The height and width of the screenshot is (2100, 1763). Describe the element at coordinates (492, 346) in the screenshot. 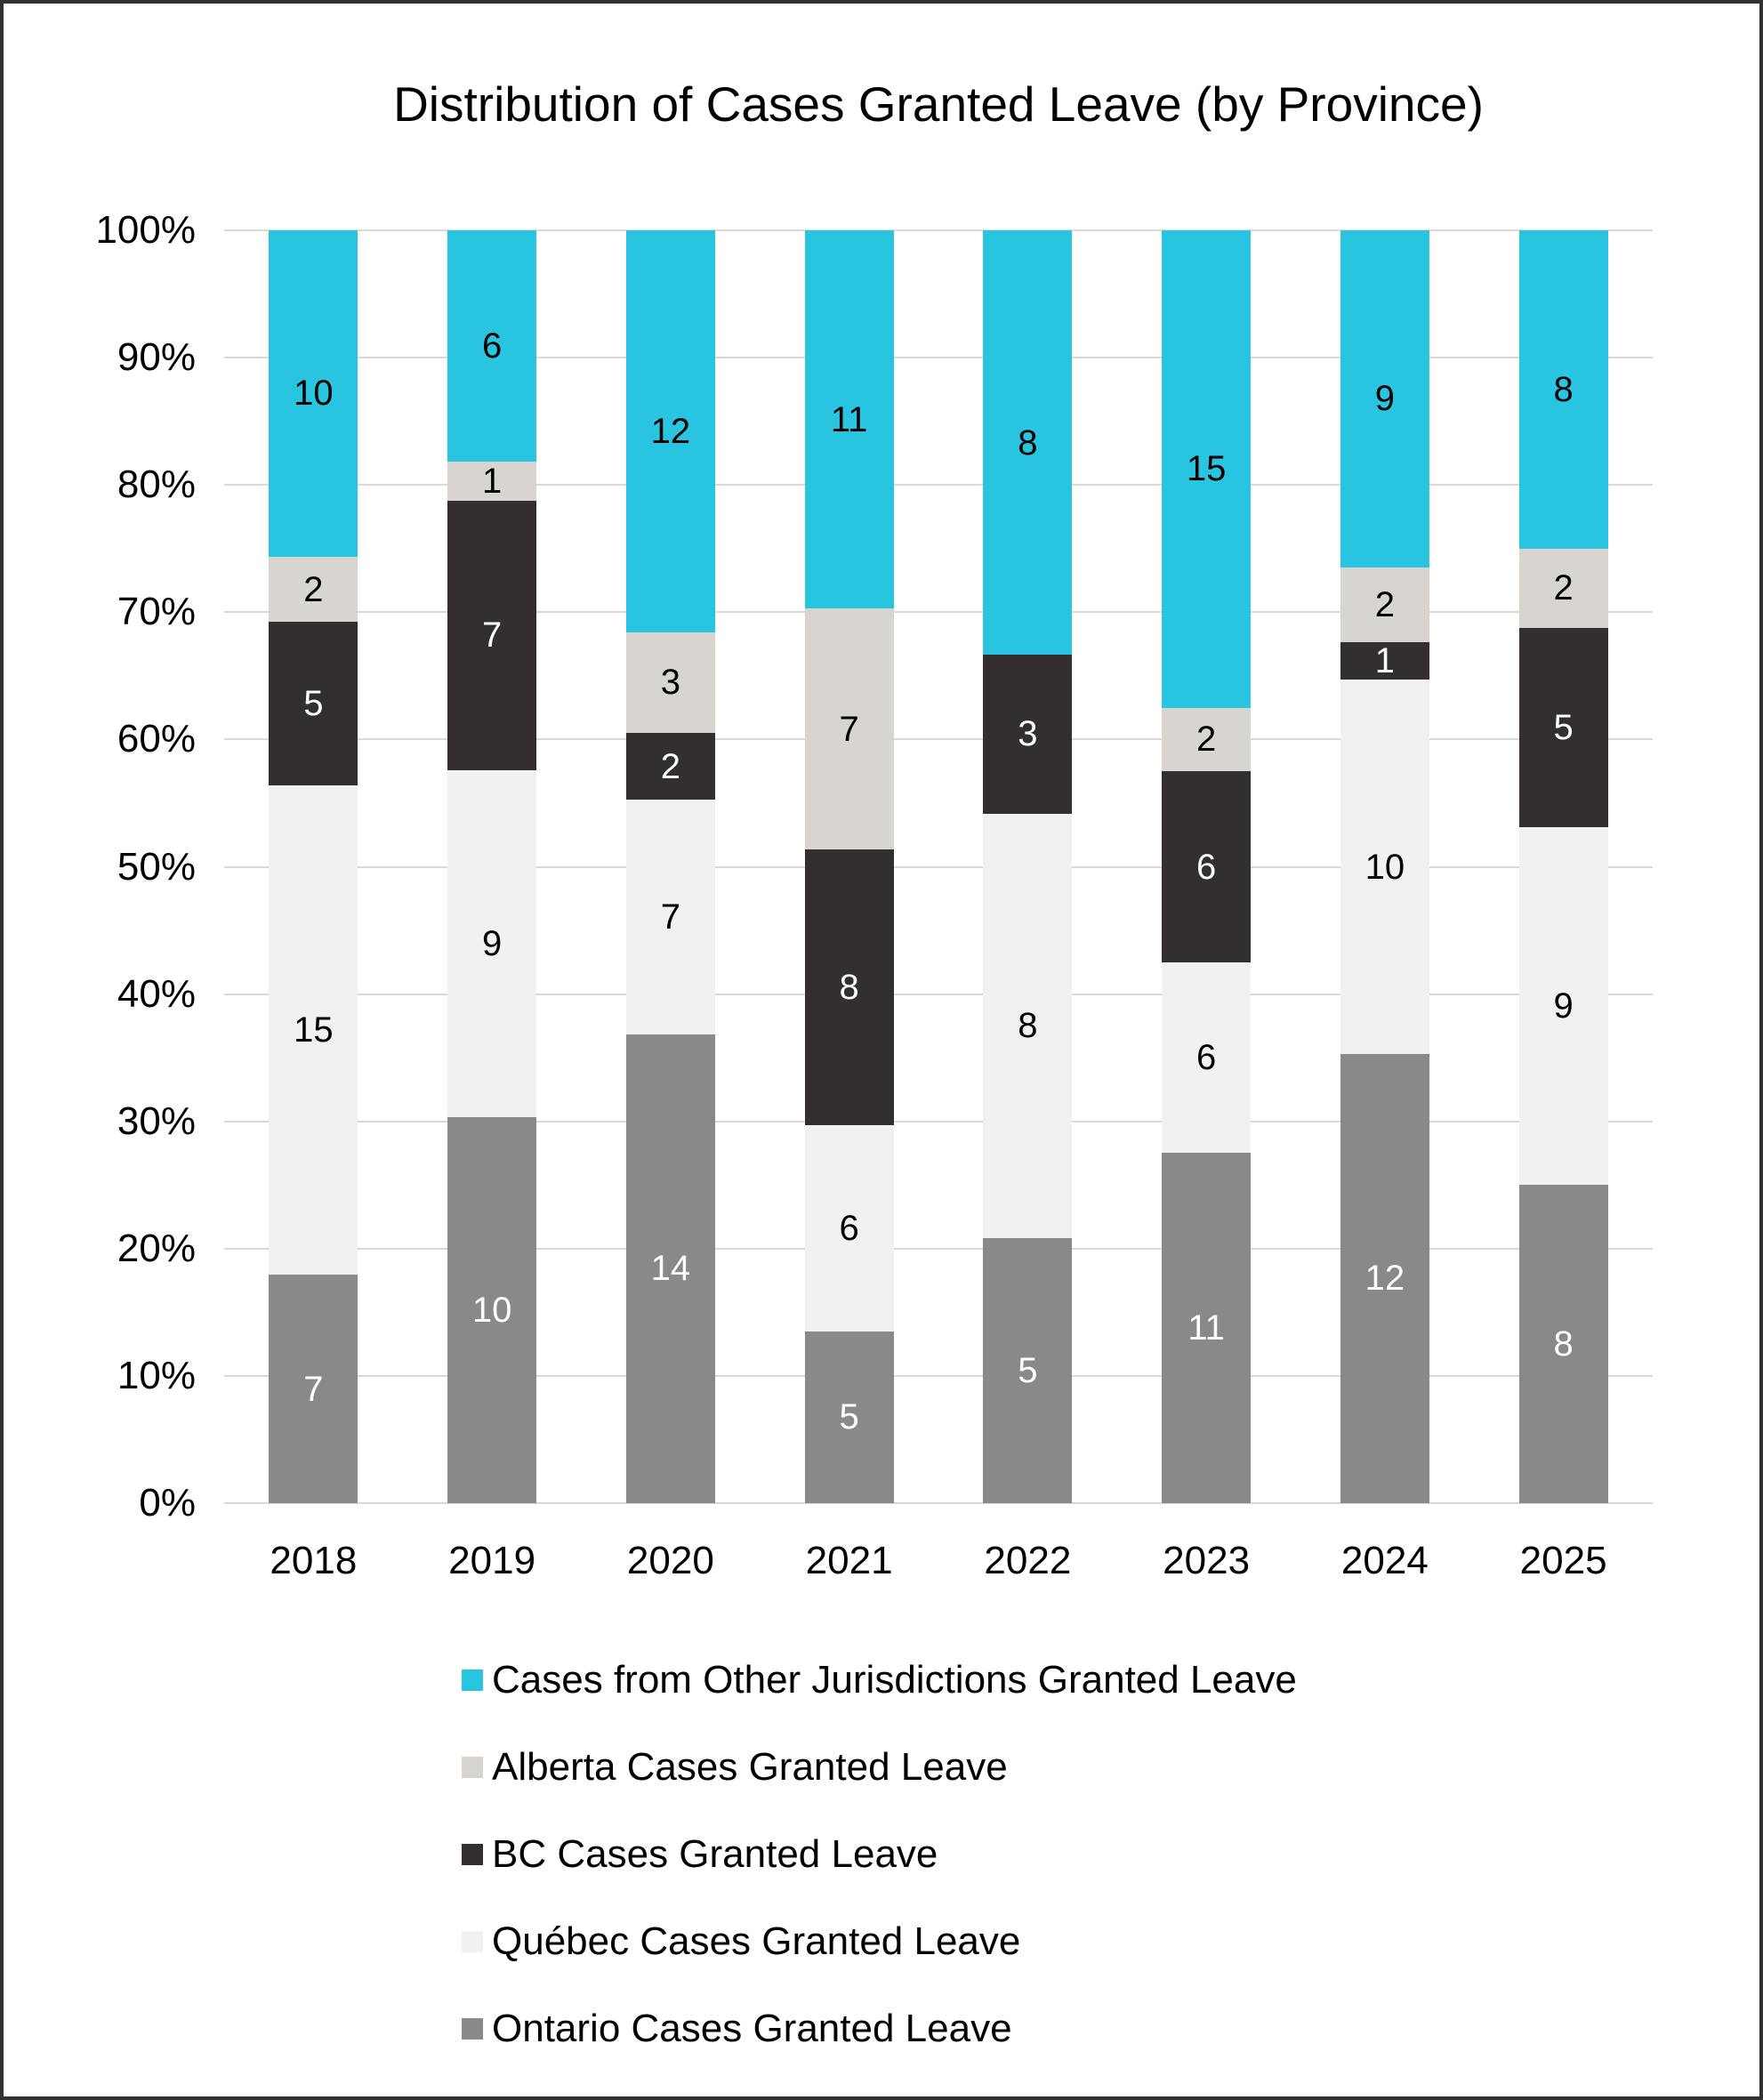

I see `data-label-other-2019: 6` at that location.